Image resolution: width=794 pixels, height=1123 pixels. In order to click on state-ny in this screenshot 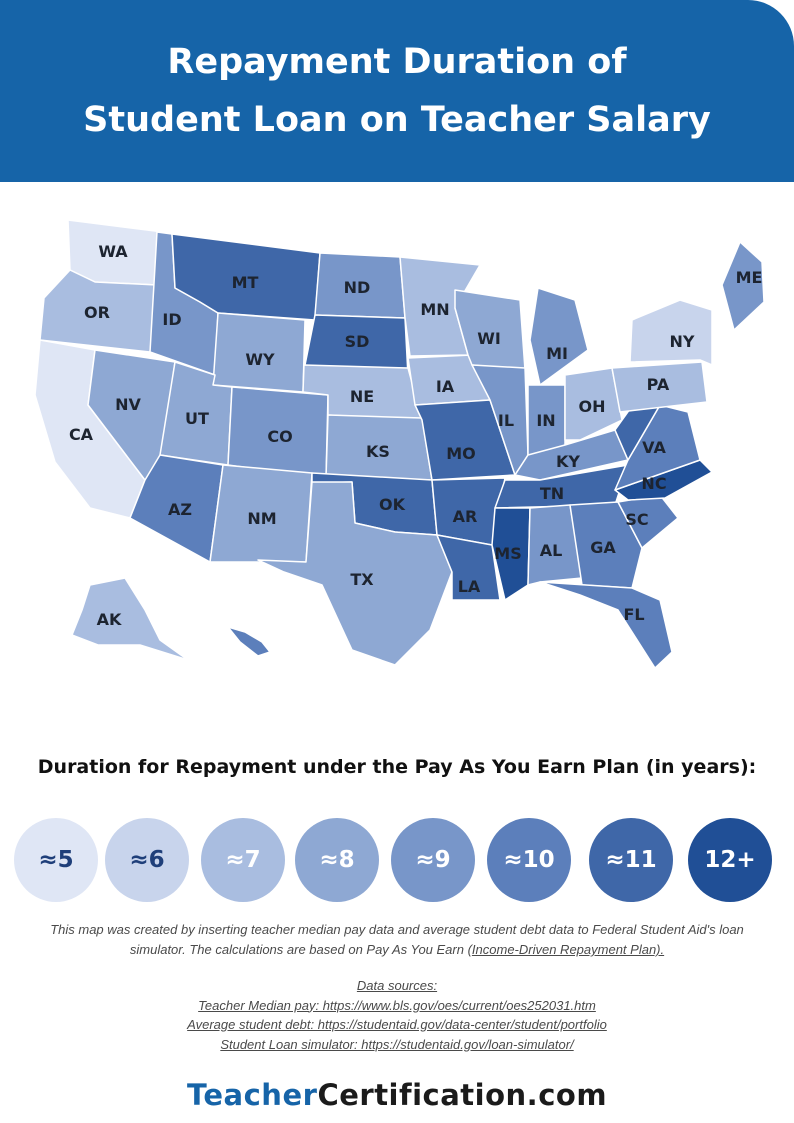, I will do `click(671, 332)`.